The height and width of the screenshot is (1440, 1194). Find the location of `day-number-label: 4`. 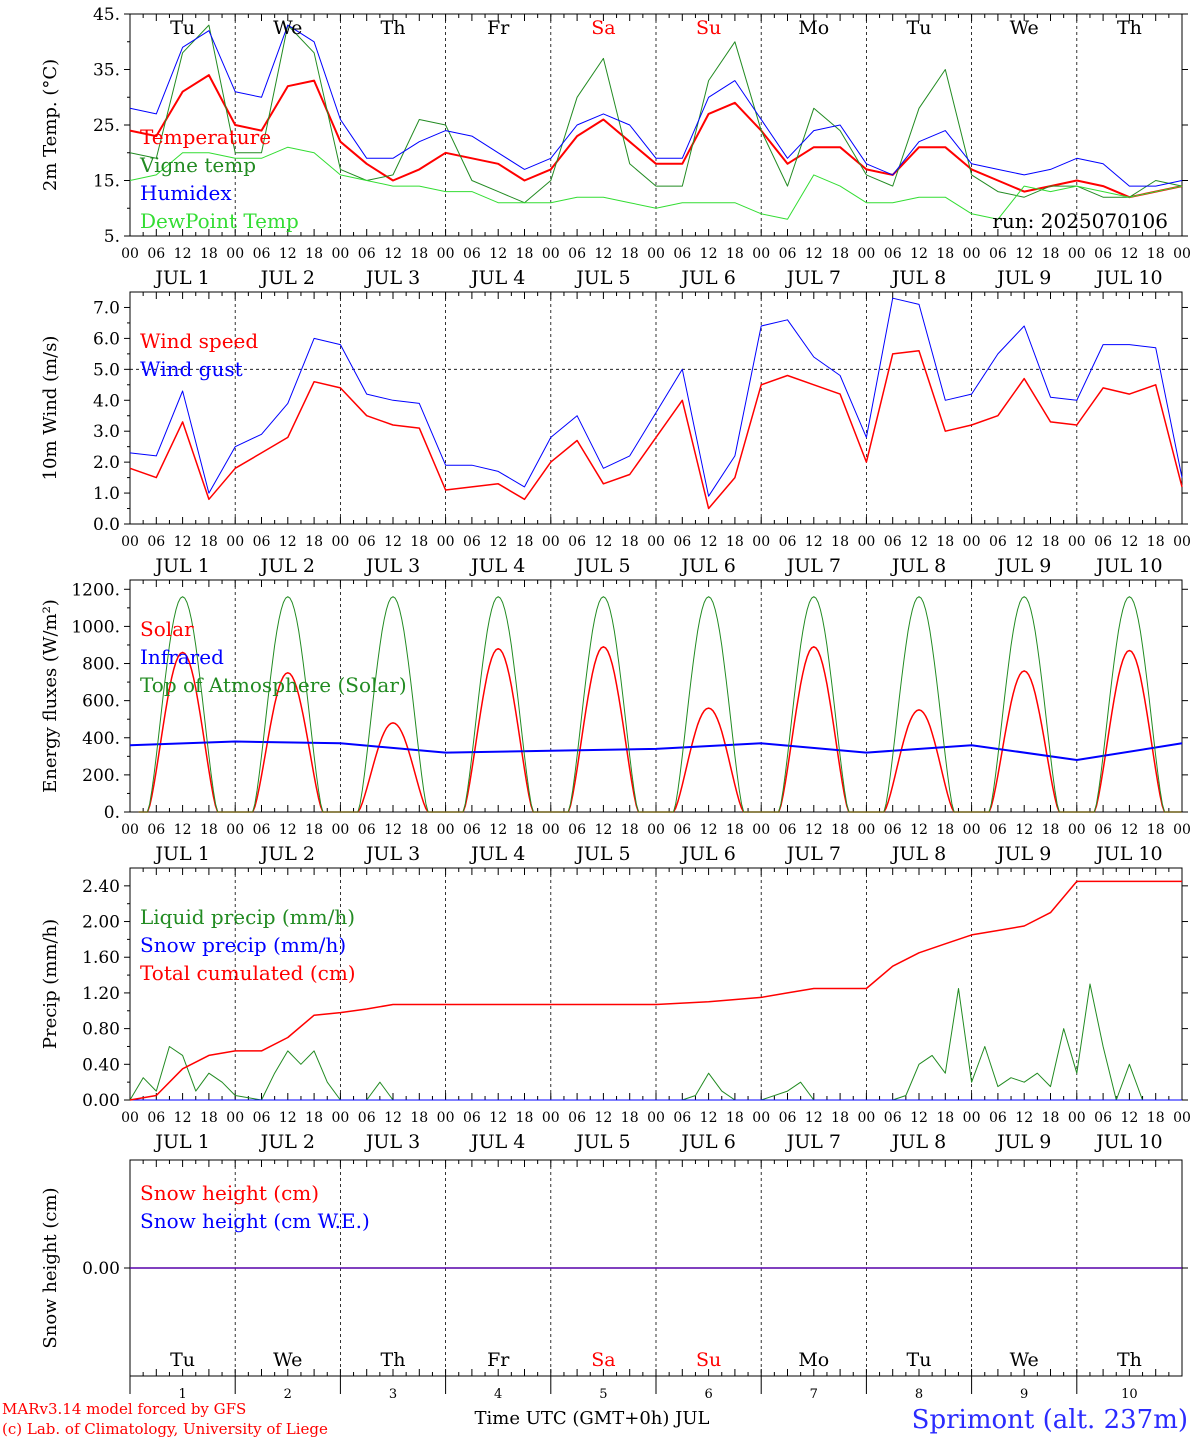

day-number-label: 4 is located at coordinates (498, 1394).